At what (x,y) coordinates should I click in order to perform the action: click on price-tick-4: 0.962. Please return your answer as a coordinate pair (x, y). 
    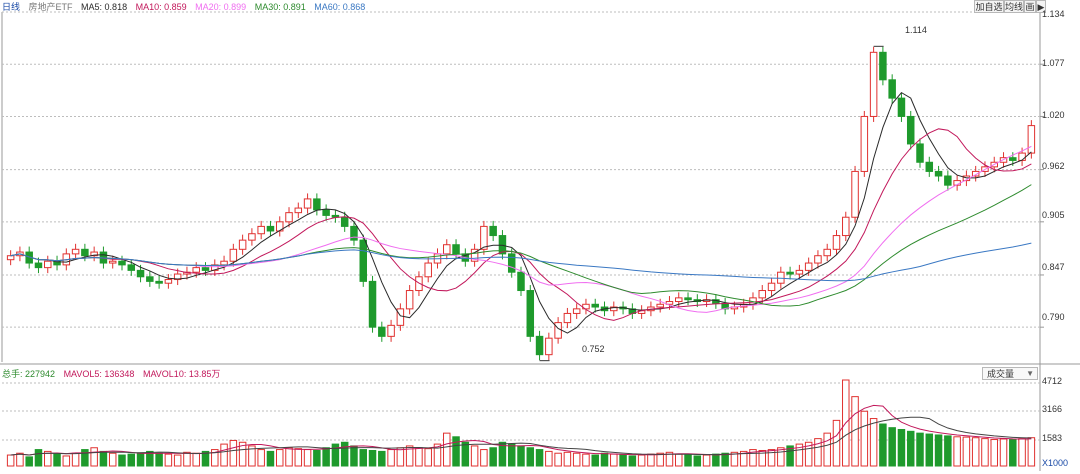
    Looking at the image, I should click on (1053, 166).